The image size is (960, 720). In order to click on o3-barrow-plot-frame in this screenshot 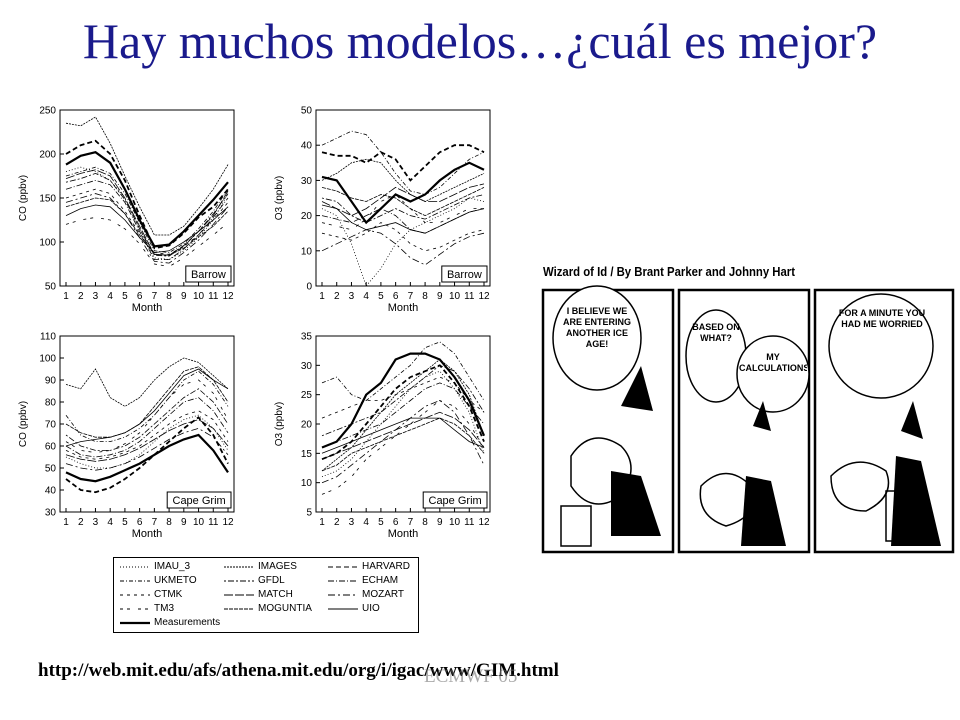, I will do `click(403, 198)`.